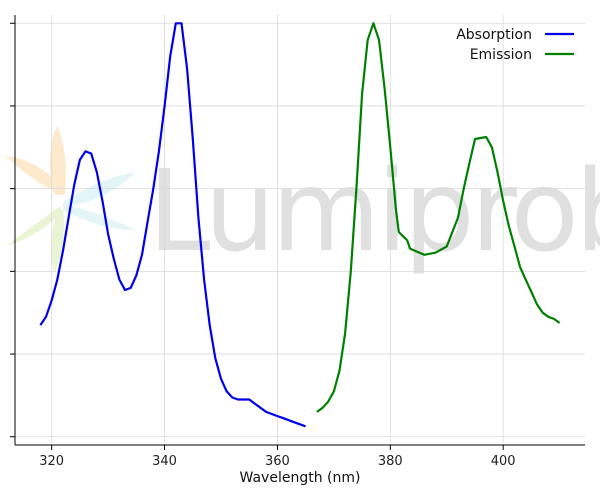 The image size is (600, 500). Describe the element at coordinates (12, 230) in the screenshot. I see `y-ticks` at that location.